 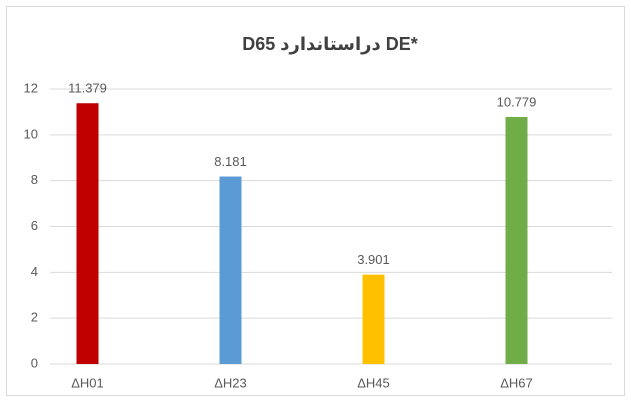 What do you see at coordinates (373, 259) in the screenshot?
I see `data-label: 3.901` at bounding box center [373, 259].